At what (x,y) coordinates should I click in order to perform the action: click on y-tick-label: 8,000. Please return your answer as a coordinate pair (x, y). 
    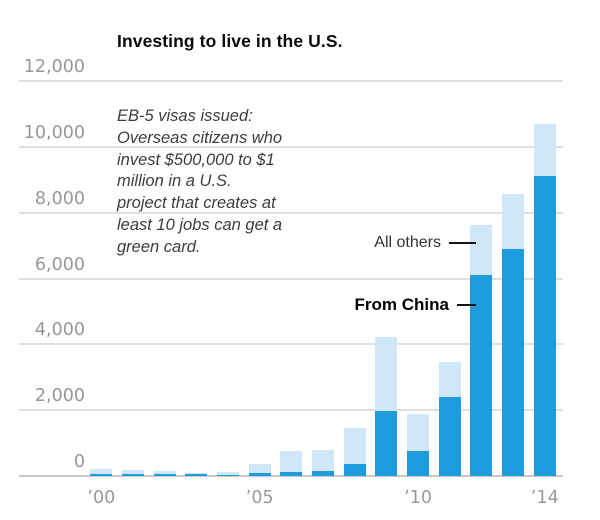
    Looking at the image, I should click on (59, 198).